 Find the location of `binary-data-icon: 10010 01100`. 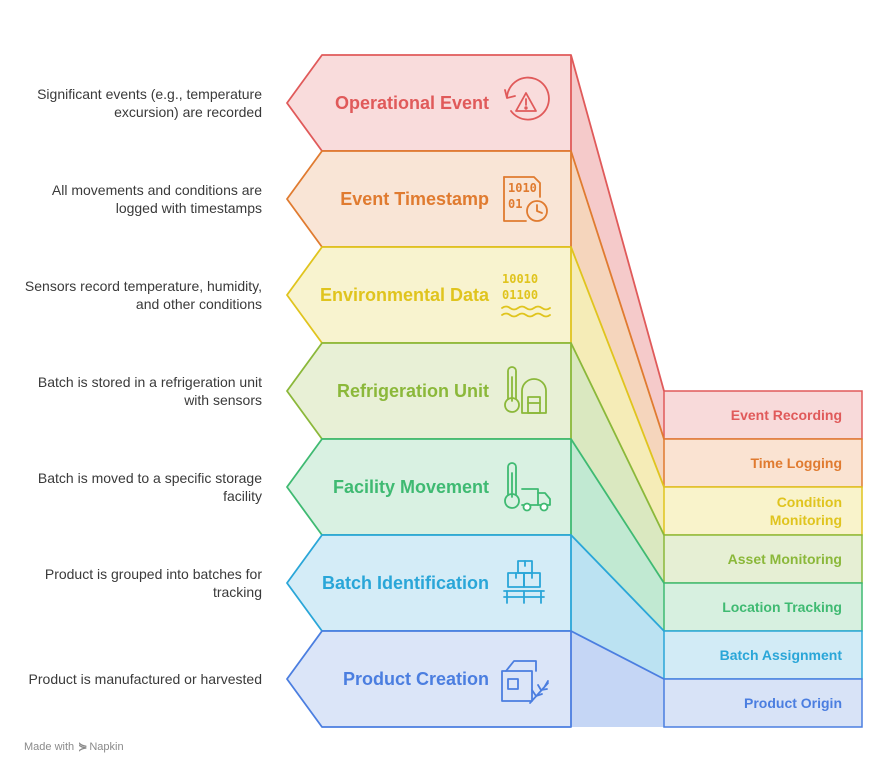

binary-data-icon: 10010 01100 is located at coordinates (526, 295).